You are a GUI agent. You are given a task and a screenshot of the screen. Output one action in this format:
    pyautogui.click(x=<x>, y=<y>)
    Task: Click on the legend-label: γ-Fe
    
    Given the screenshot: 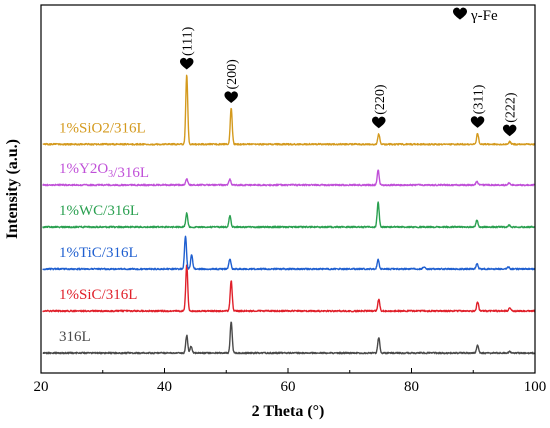 What is the action you would take?
    pyautogui.click(x=484, y=16)
    